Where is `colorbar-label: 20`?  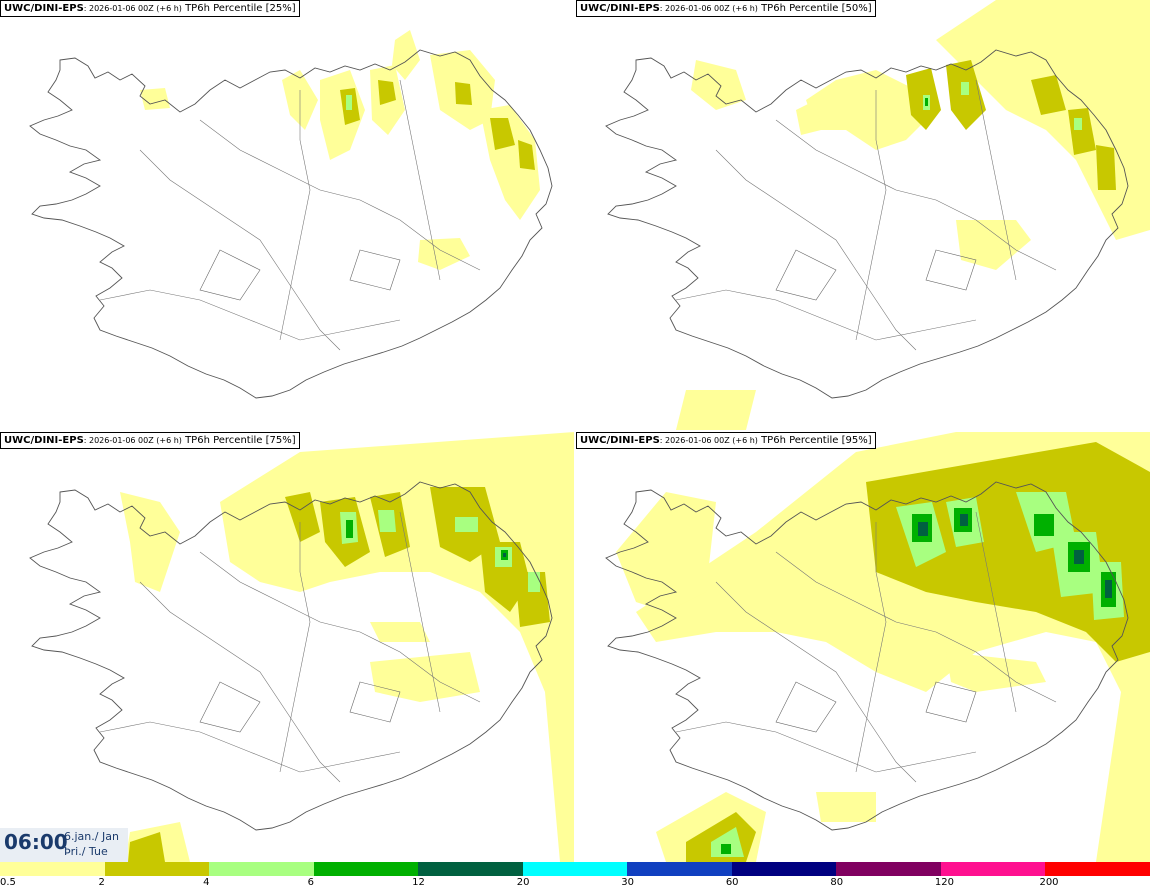 colorbar-label: 20 is located at coordinates (523, 882).